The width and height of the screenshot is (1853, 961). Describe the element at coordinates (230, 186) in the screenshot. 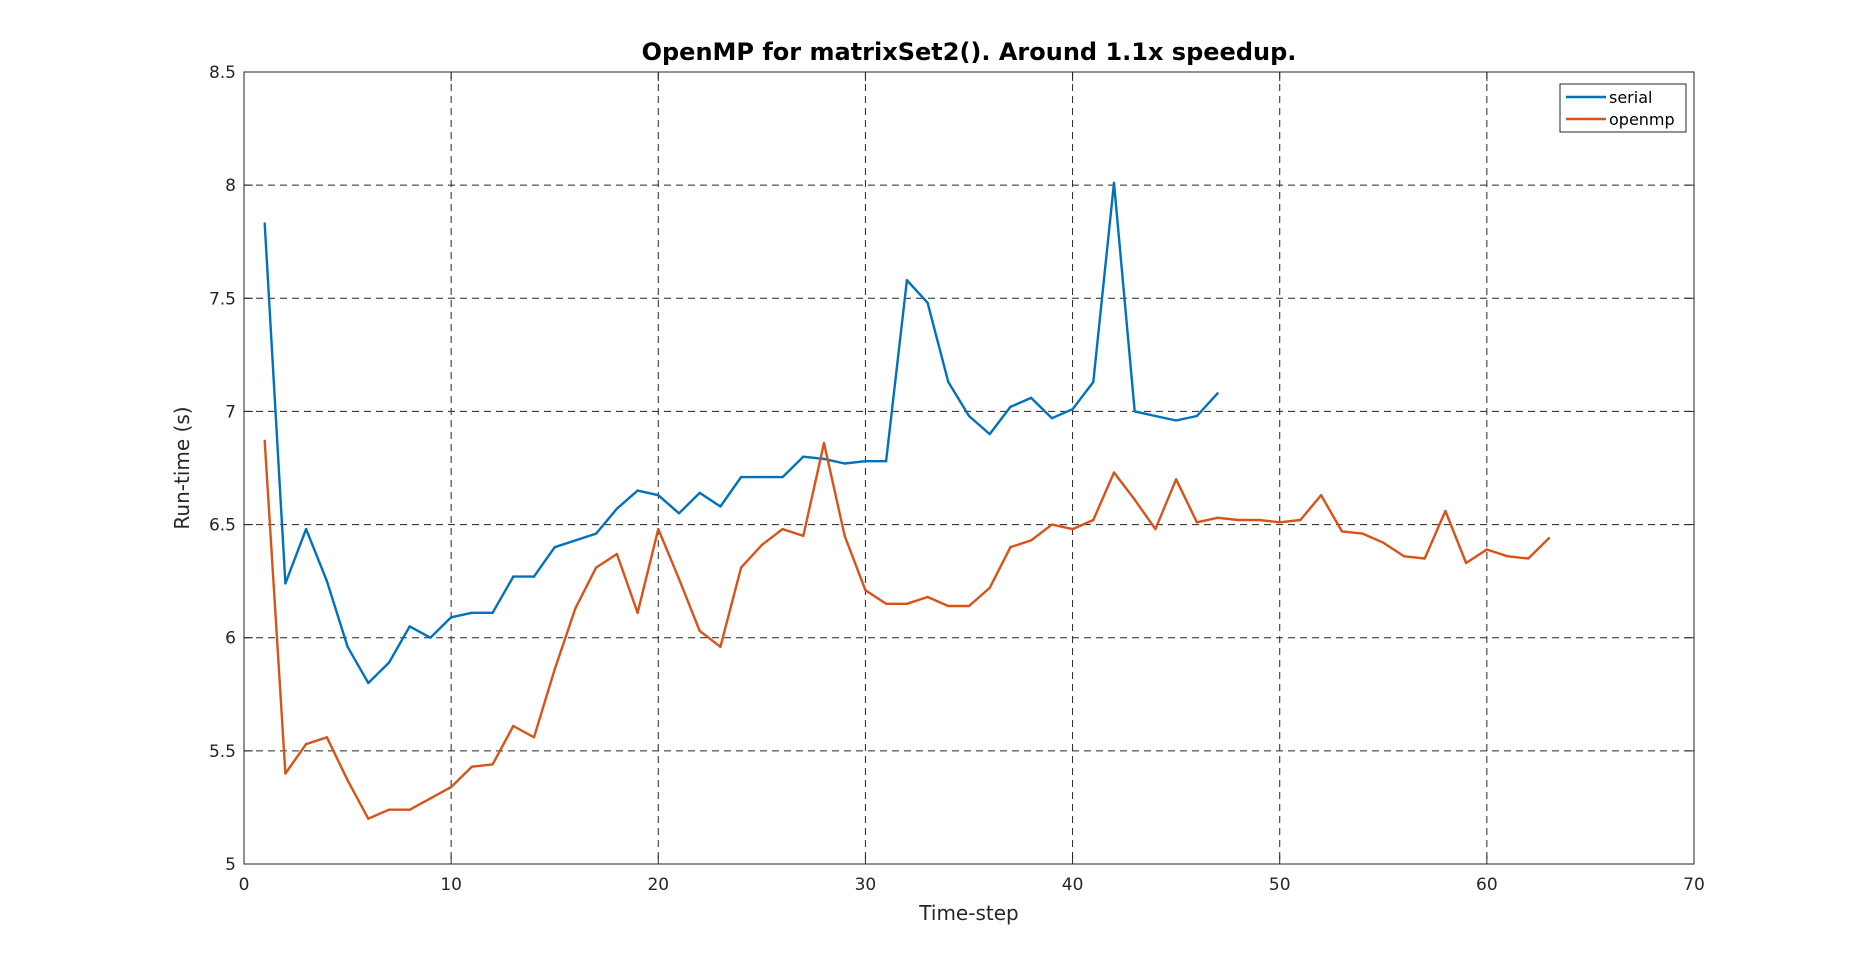

I see `y-tick-label: 8` at that location.